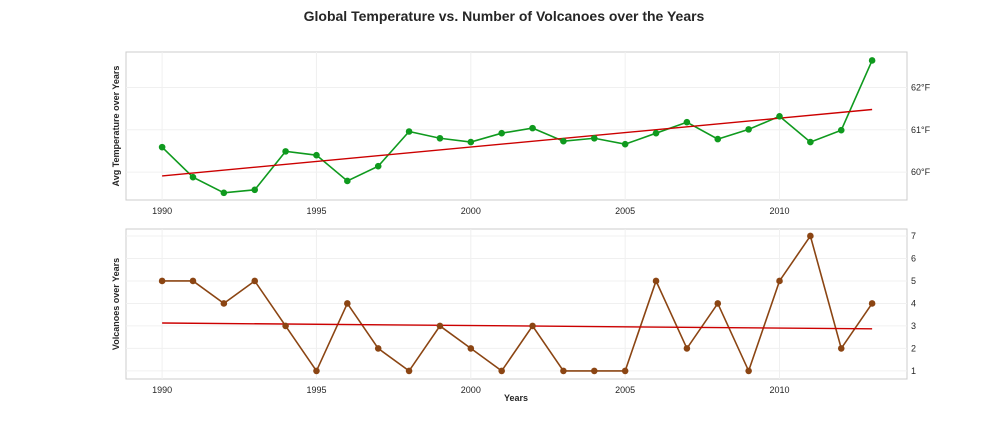  Describe the element at coordinates (516, 398) in the screenshot. I see `bottom-xlabel: Years` at that location.